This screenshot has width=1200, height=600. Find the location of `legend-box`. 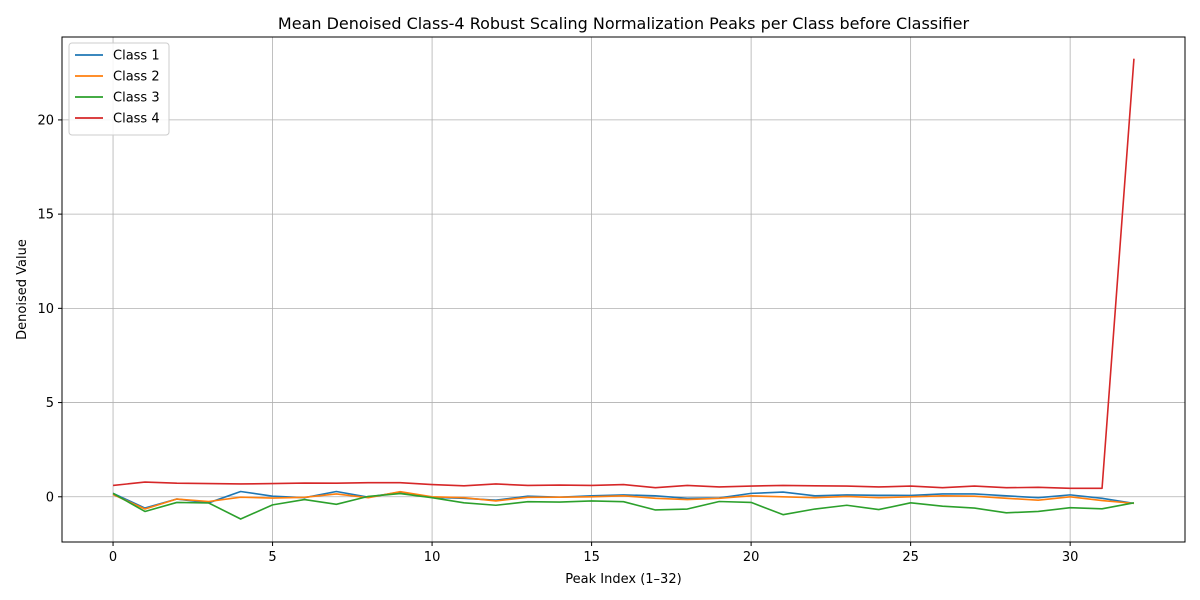

legend-box is located at coordinates (119, 89).